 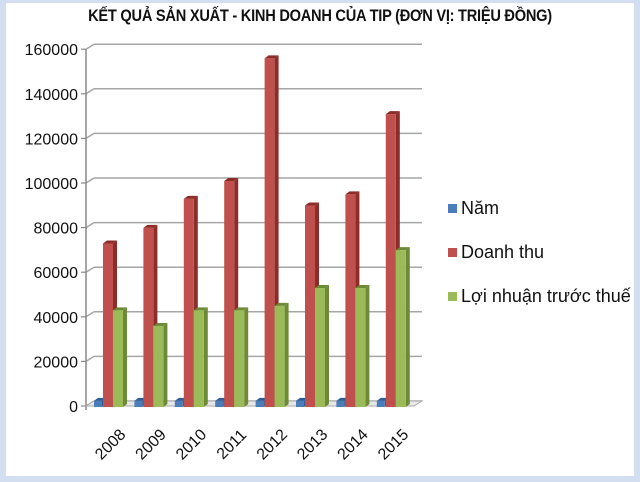 What do you see at coordinates (56, 362) in the screenshot?
I see `y-tick-label: 20000` at bounding box center [56, 362].